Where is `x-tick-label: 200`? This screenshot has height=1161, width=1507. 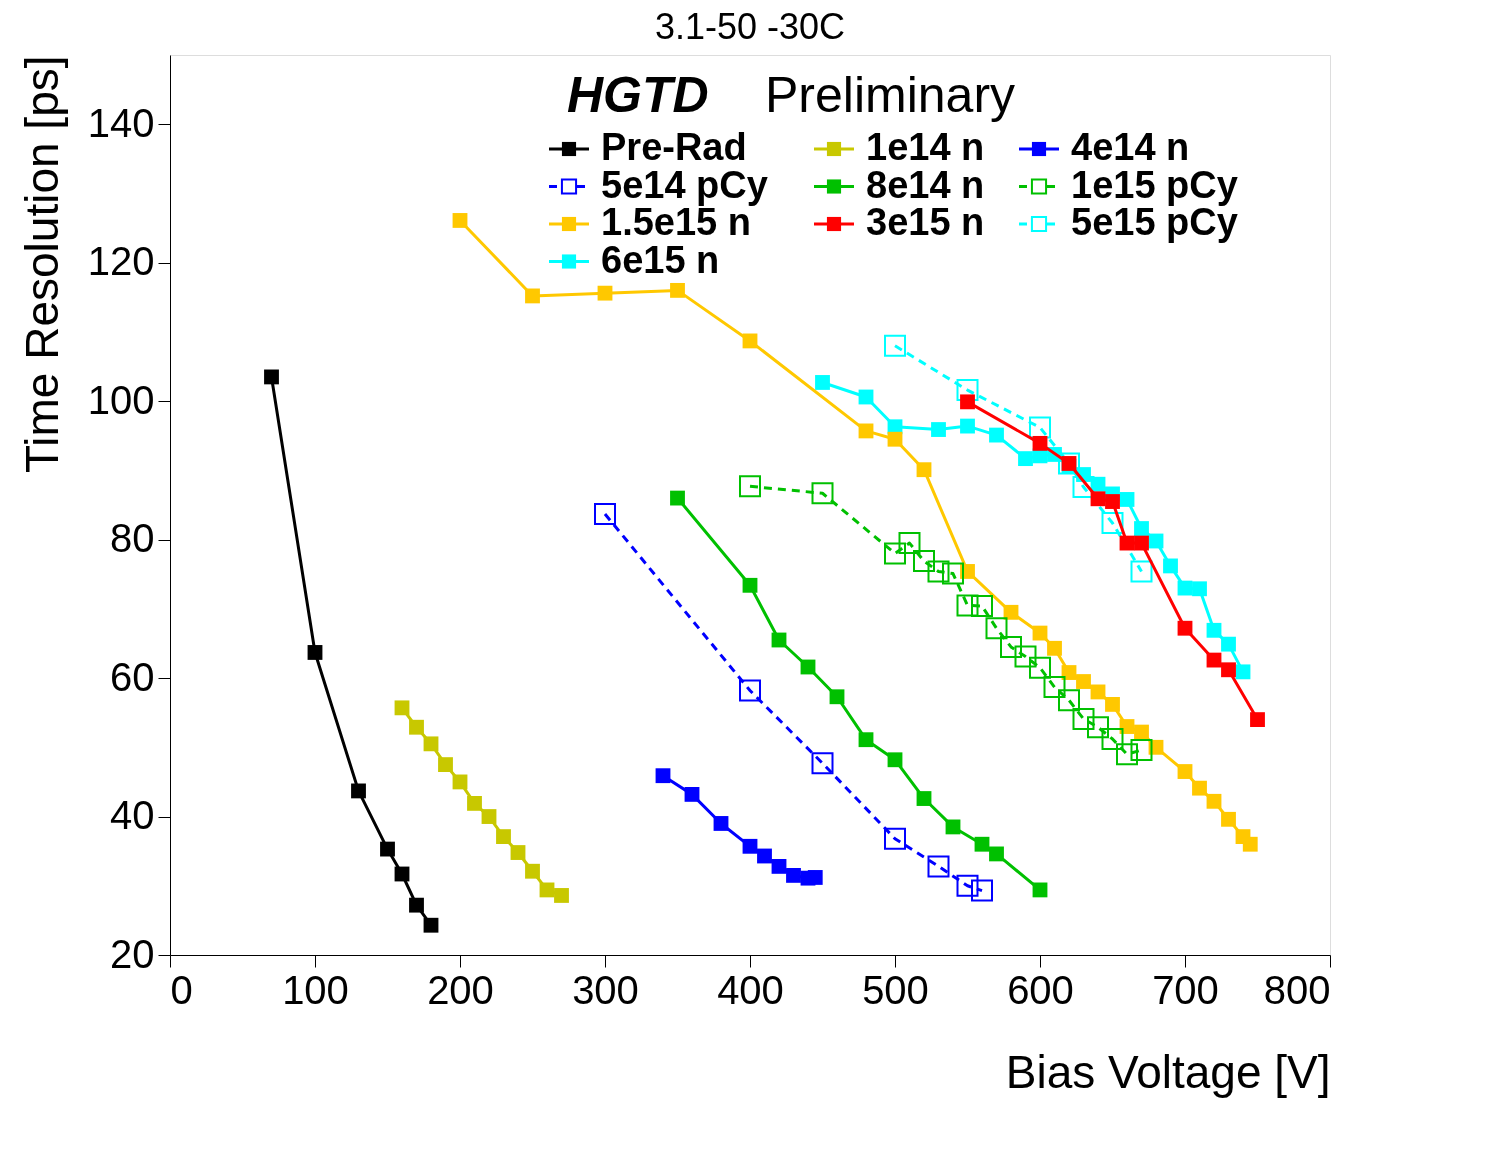
x-tick-label: 200 is located at coordinates (460, 989).